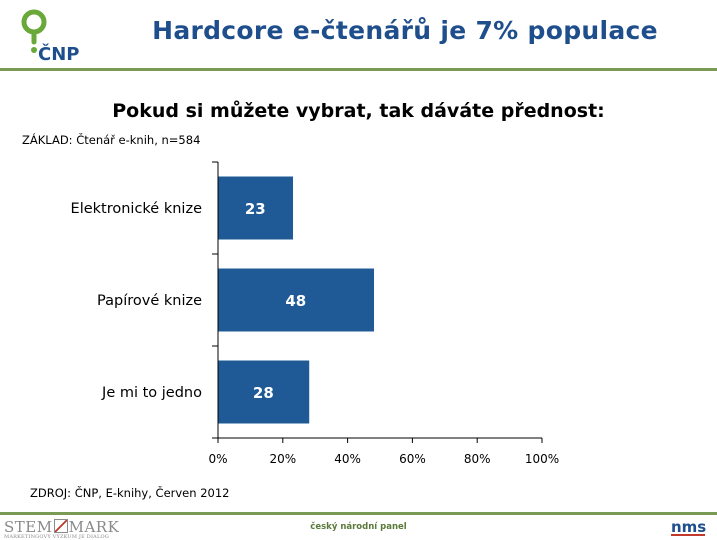 The height and width of the screenshot is (540, 717). Describe the element at coordinates (405, 30) in the screenshot. I see `page-title: Hardcore e-čtenářů je 7% populace` at that location.